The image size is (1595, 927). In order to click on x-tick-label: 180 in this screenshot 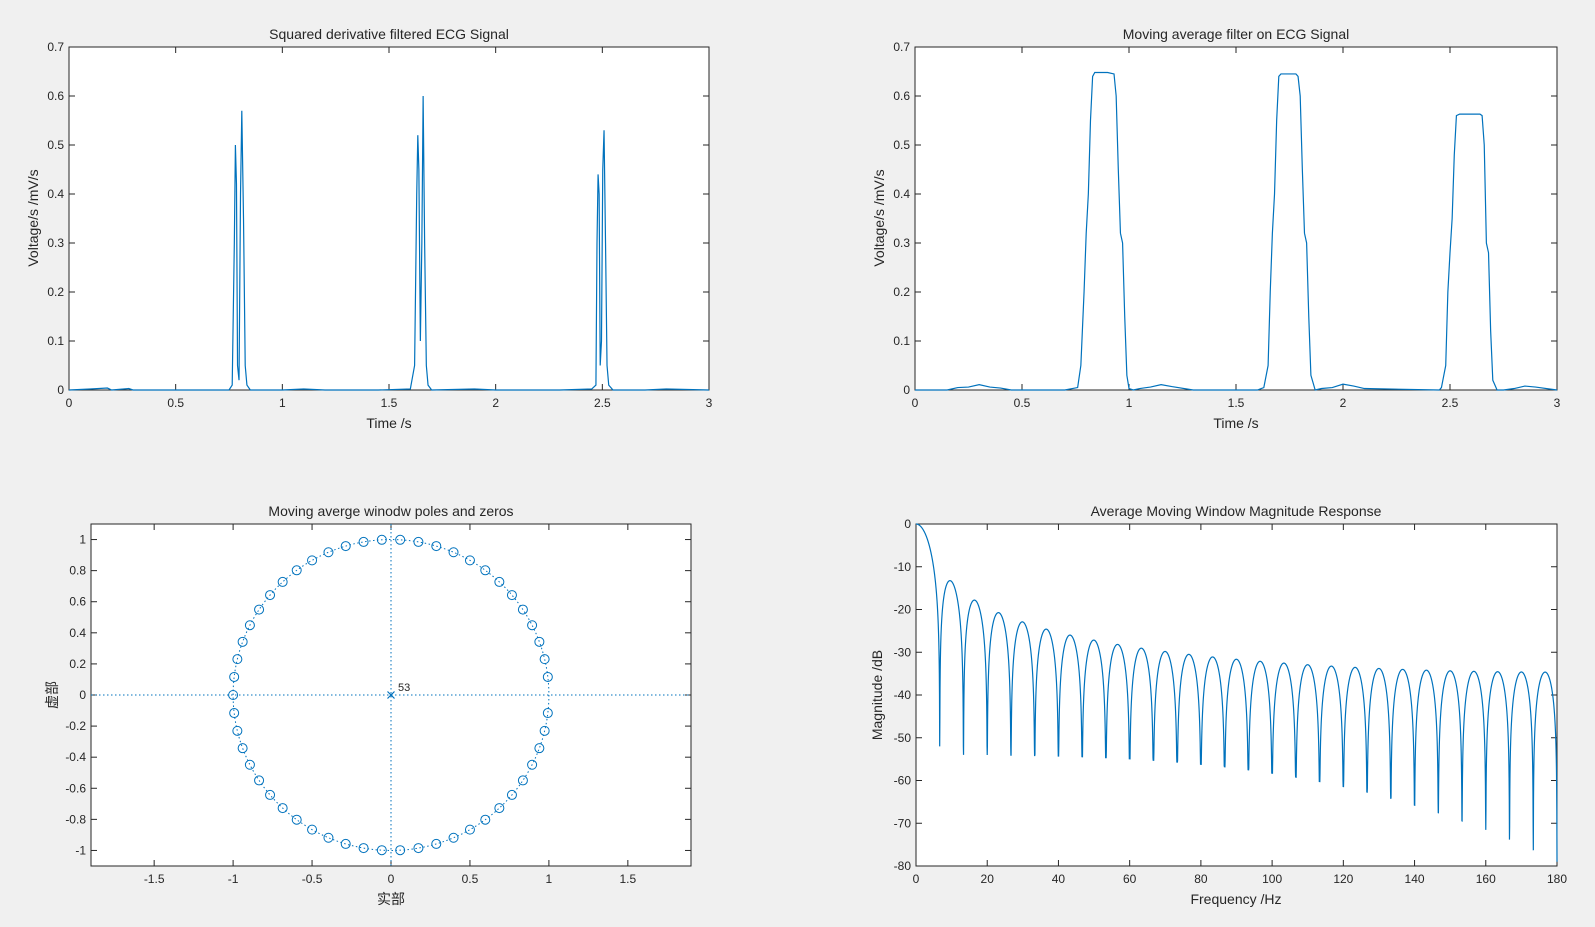, I will do `click(1557, 879)`.